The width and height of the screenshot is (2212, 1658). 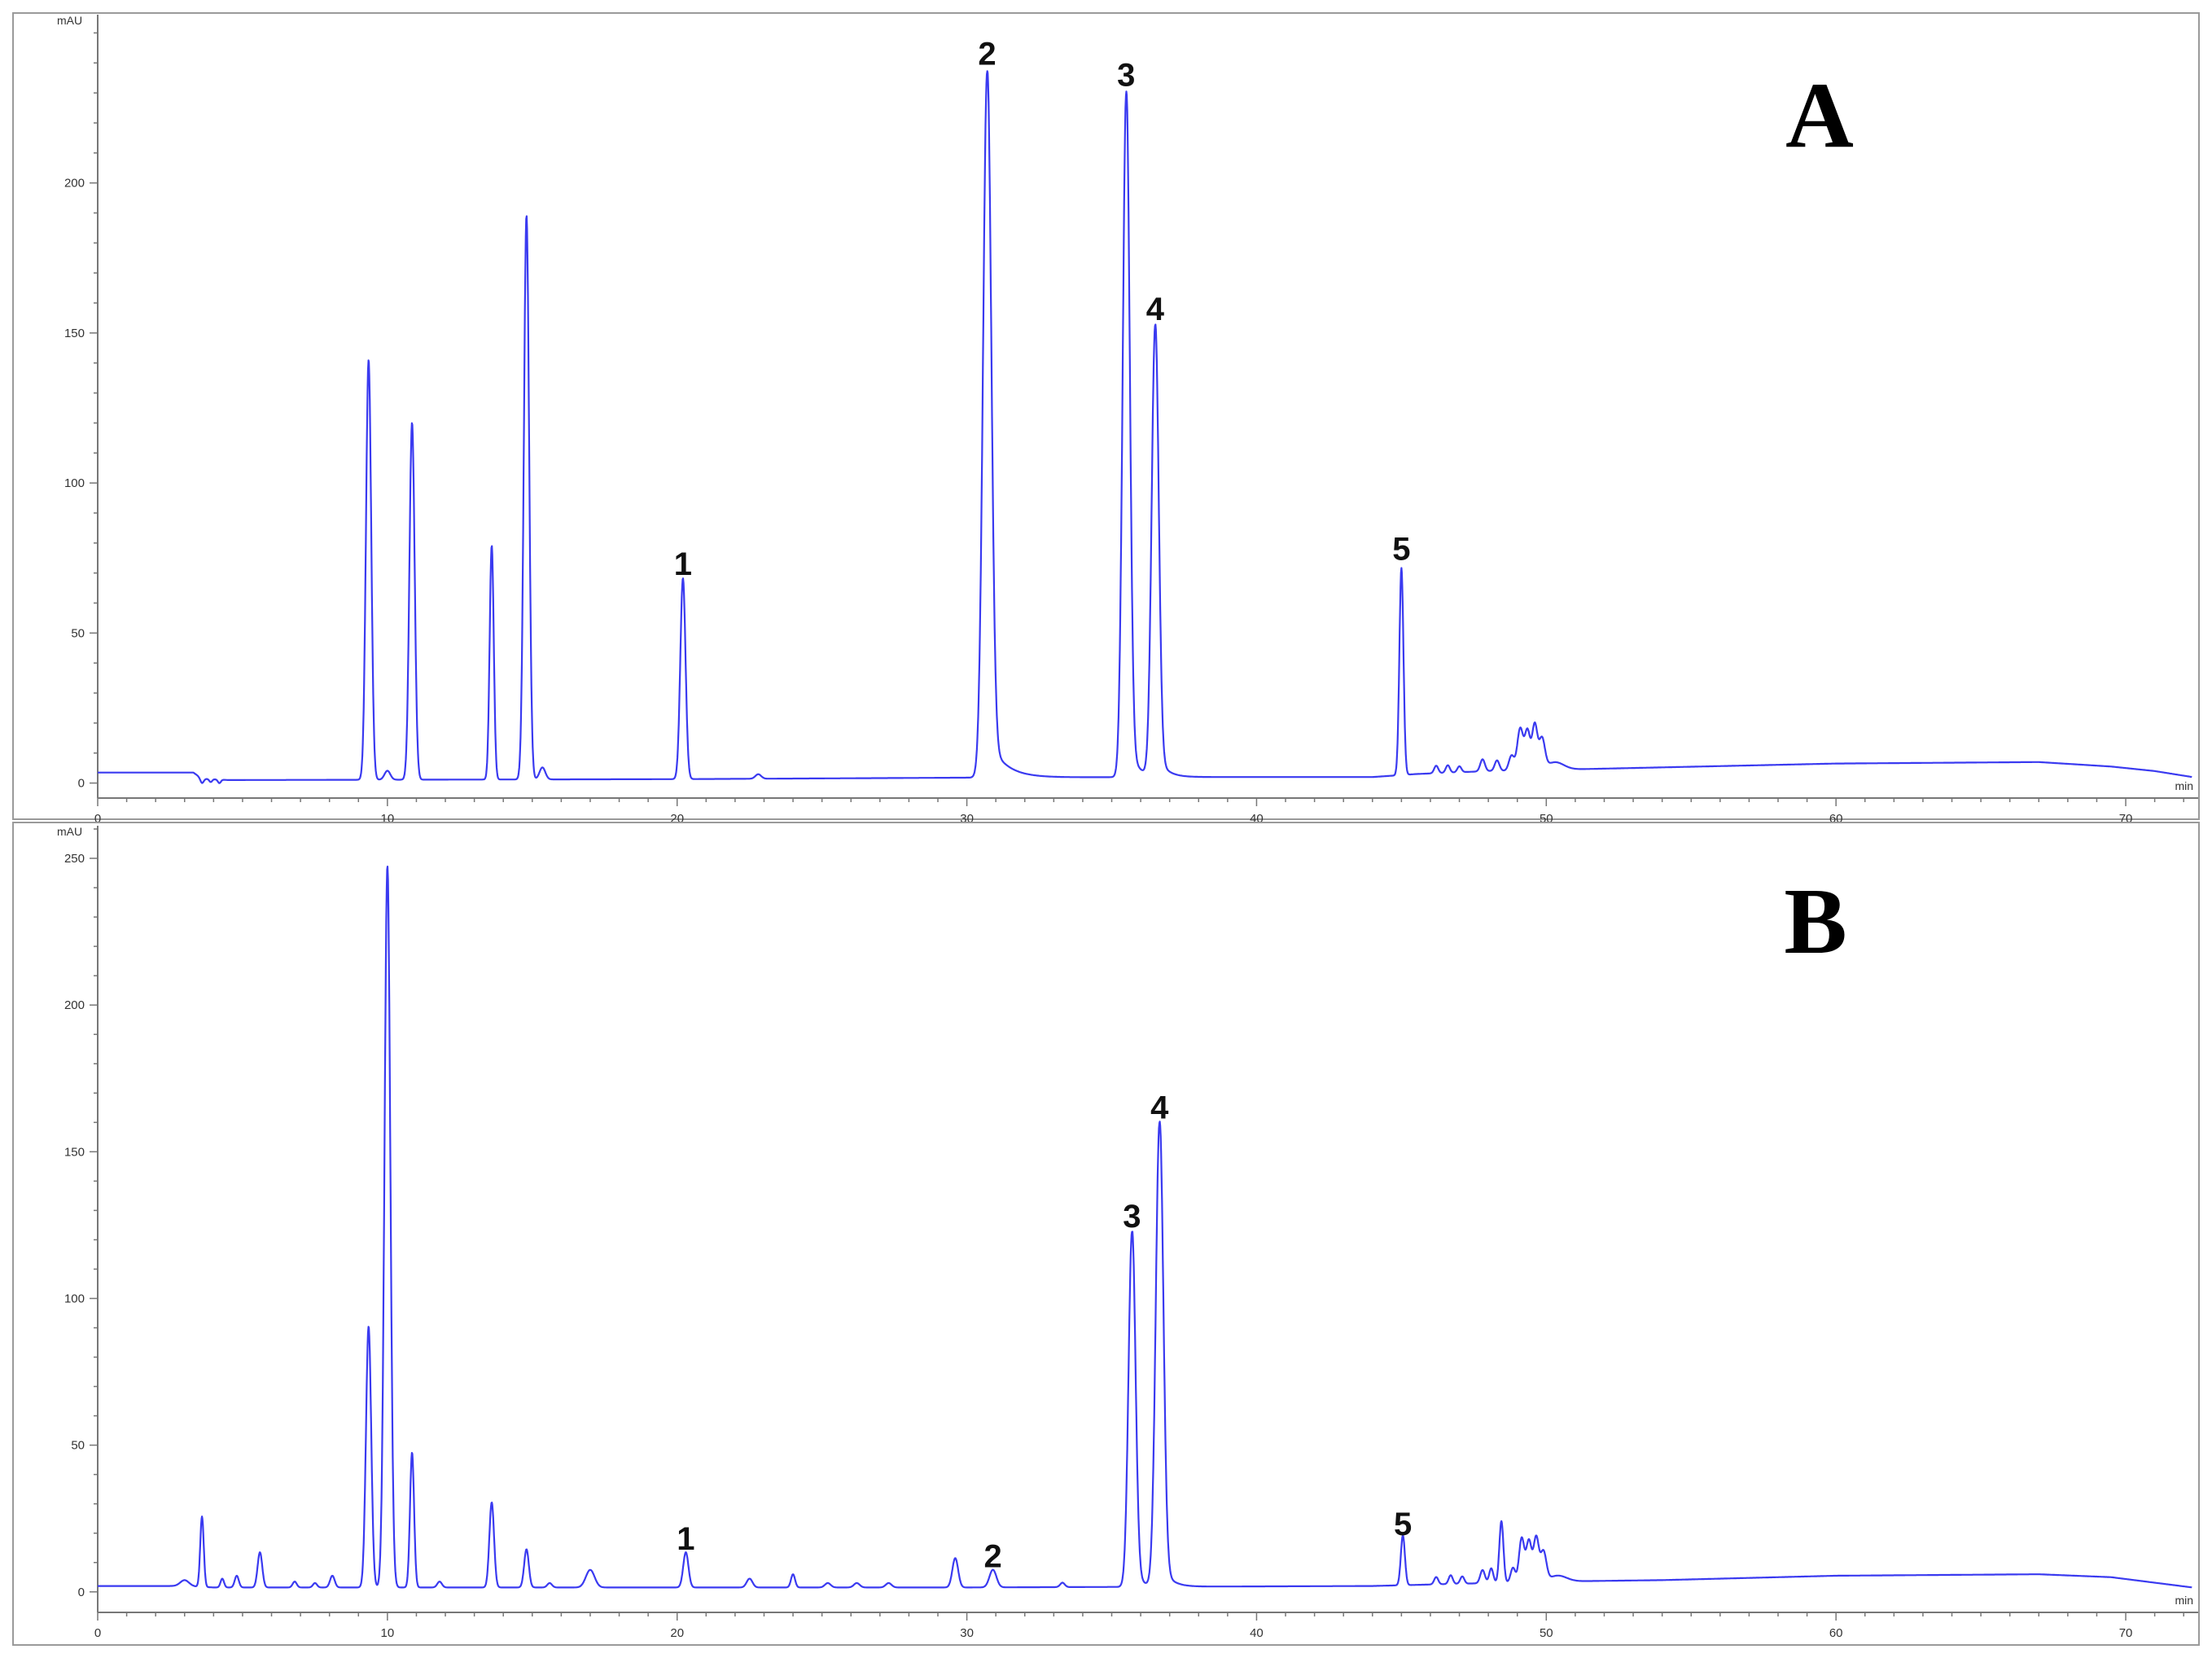 What do you see at coordinates (74, 859) in the screenshot?
I see `y-tick-label: 250` at bounding box center [74, 859].